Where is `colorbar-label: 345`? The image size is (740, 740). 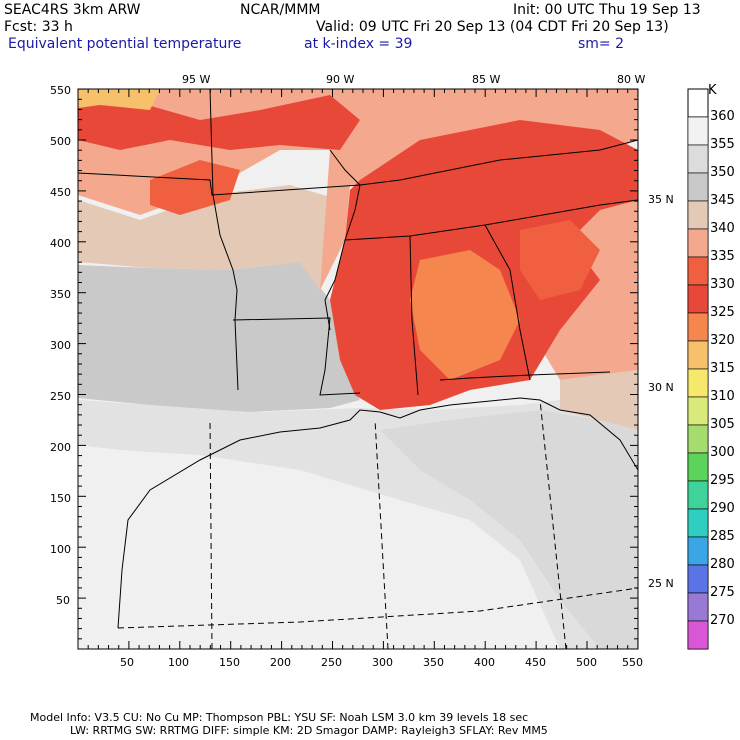 colorbar-label: 345 is located at coordinates (722, 200).